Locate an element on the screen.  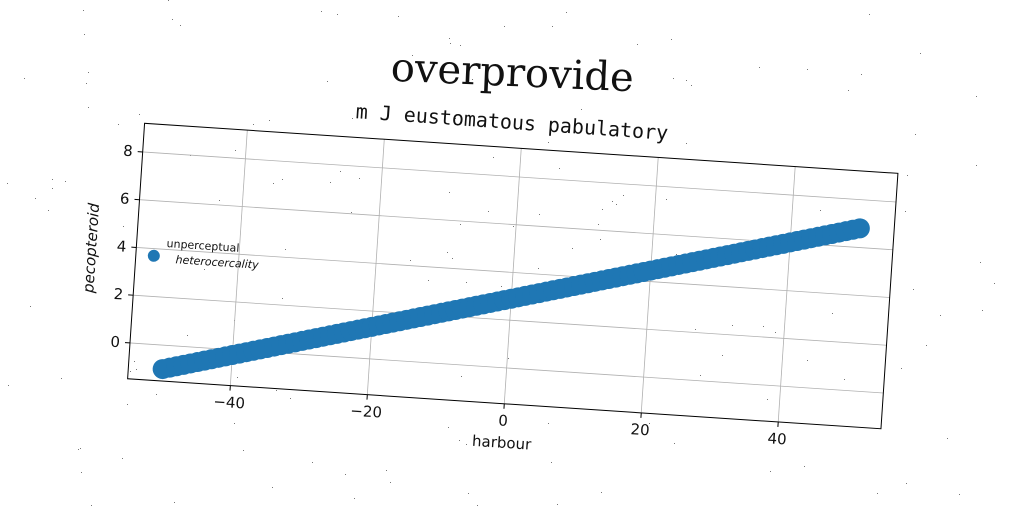
legend: unperceptual heterocercality is located at coordinates (203, 254).